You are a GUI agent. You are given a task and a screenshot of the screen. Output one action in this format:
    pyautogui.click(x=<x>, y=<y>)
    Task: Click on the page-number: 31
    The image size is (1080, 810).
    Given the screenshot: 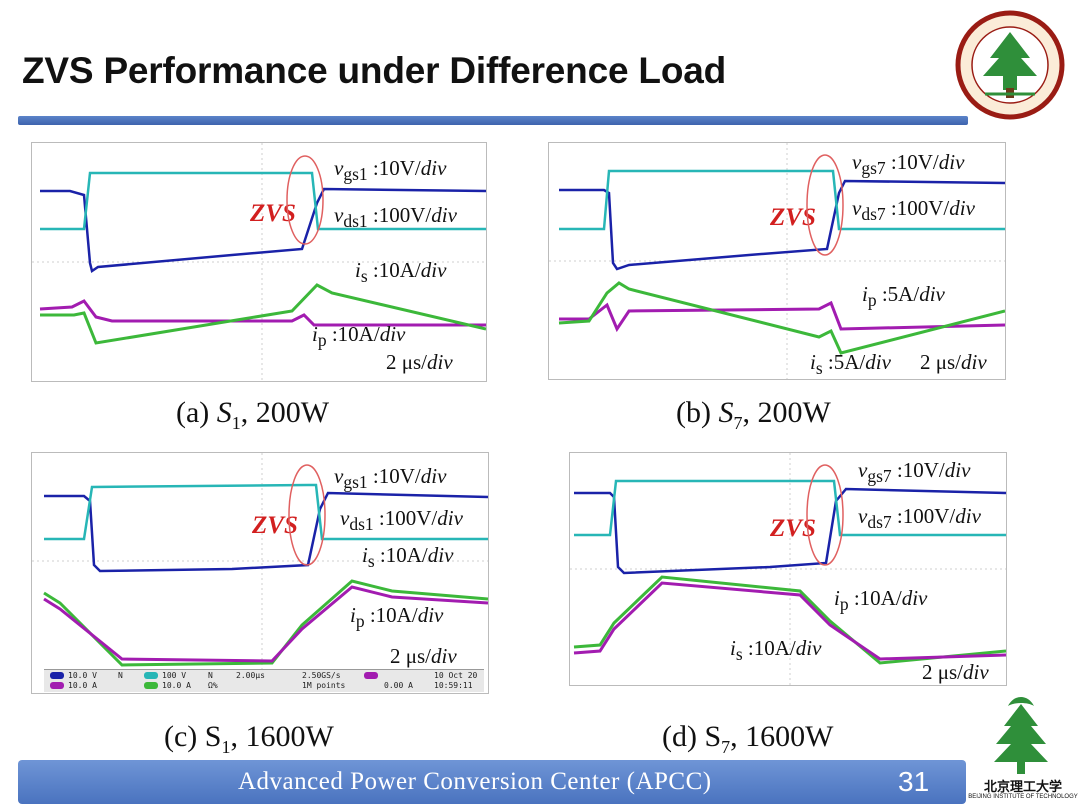 What is the action you would take?
    pyautogui.click(x=914, y=781)
    